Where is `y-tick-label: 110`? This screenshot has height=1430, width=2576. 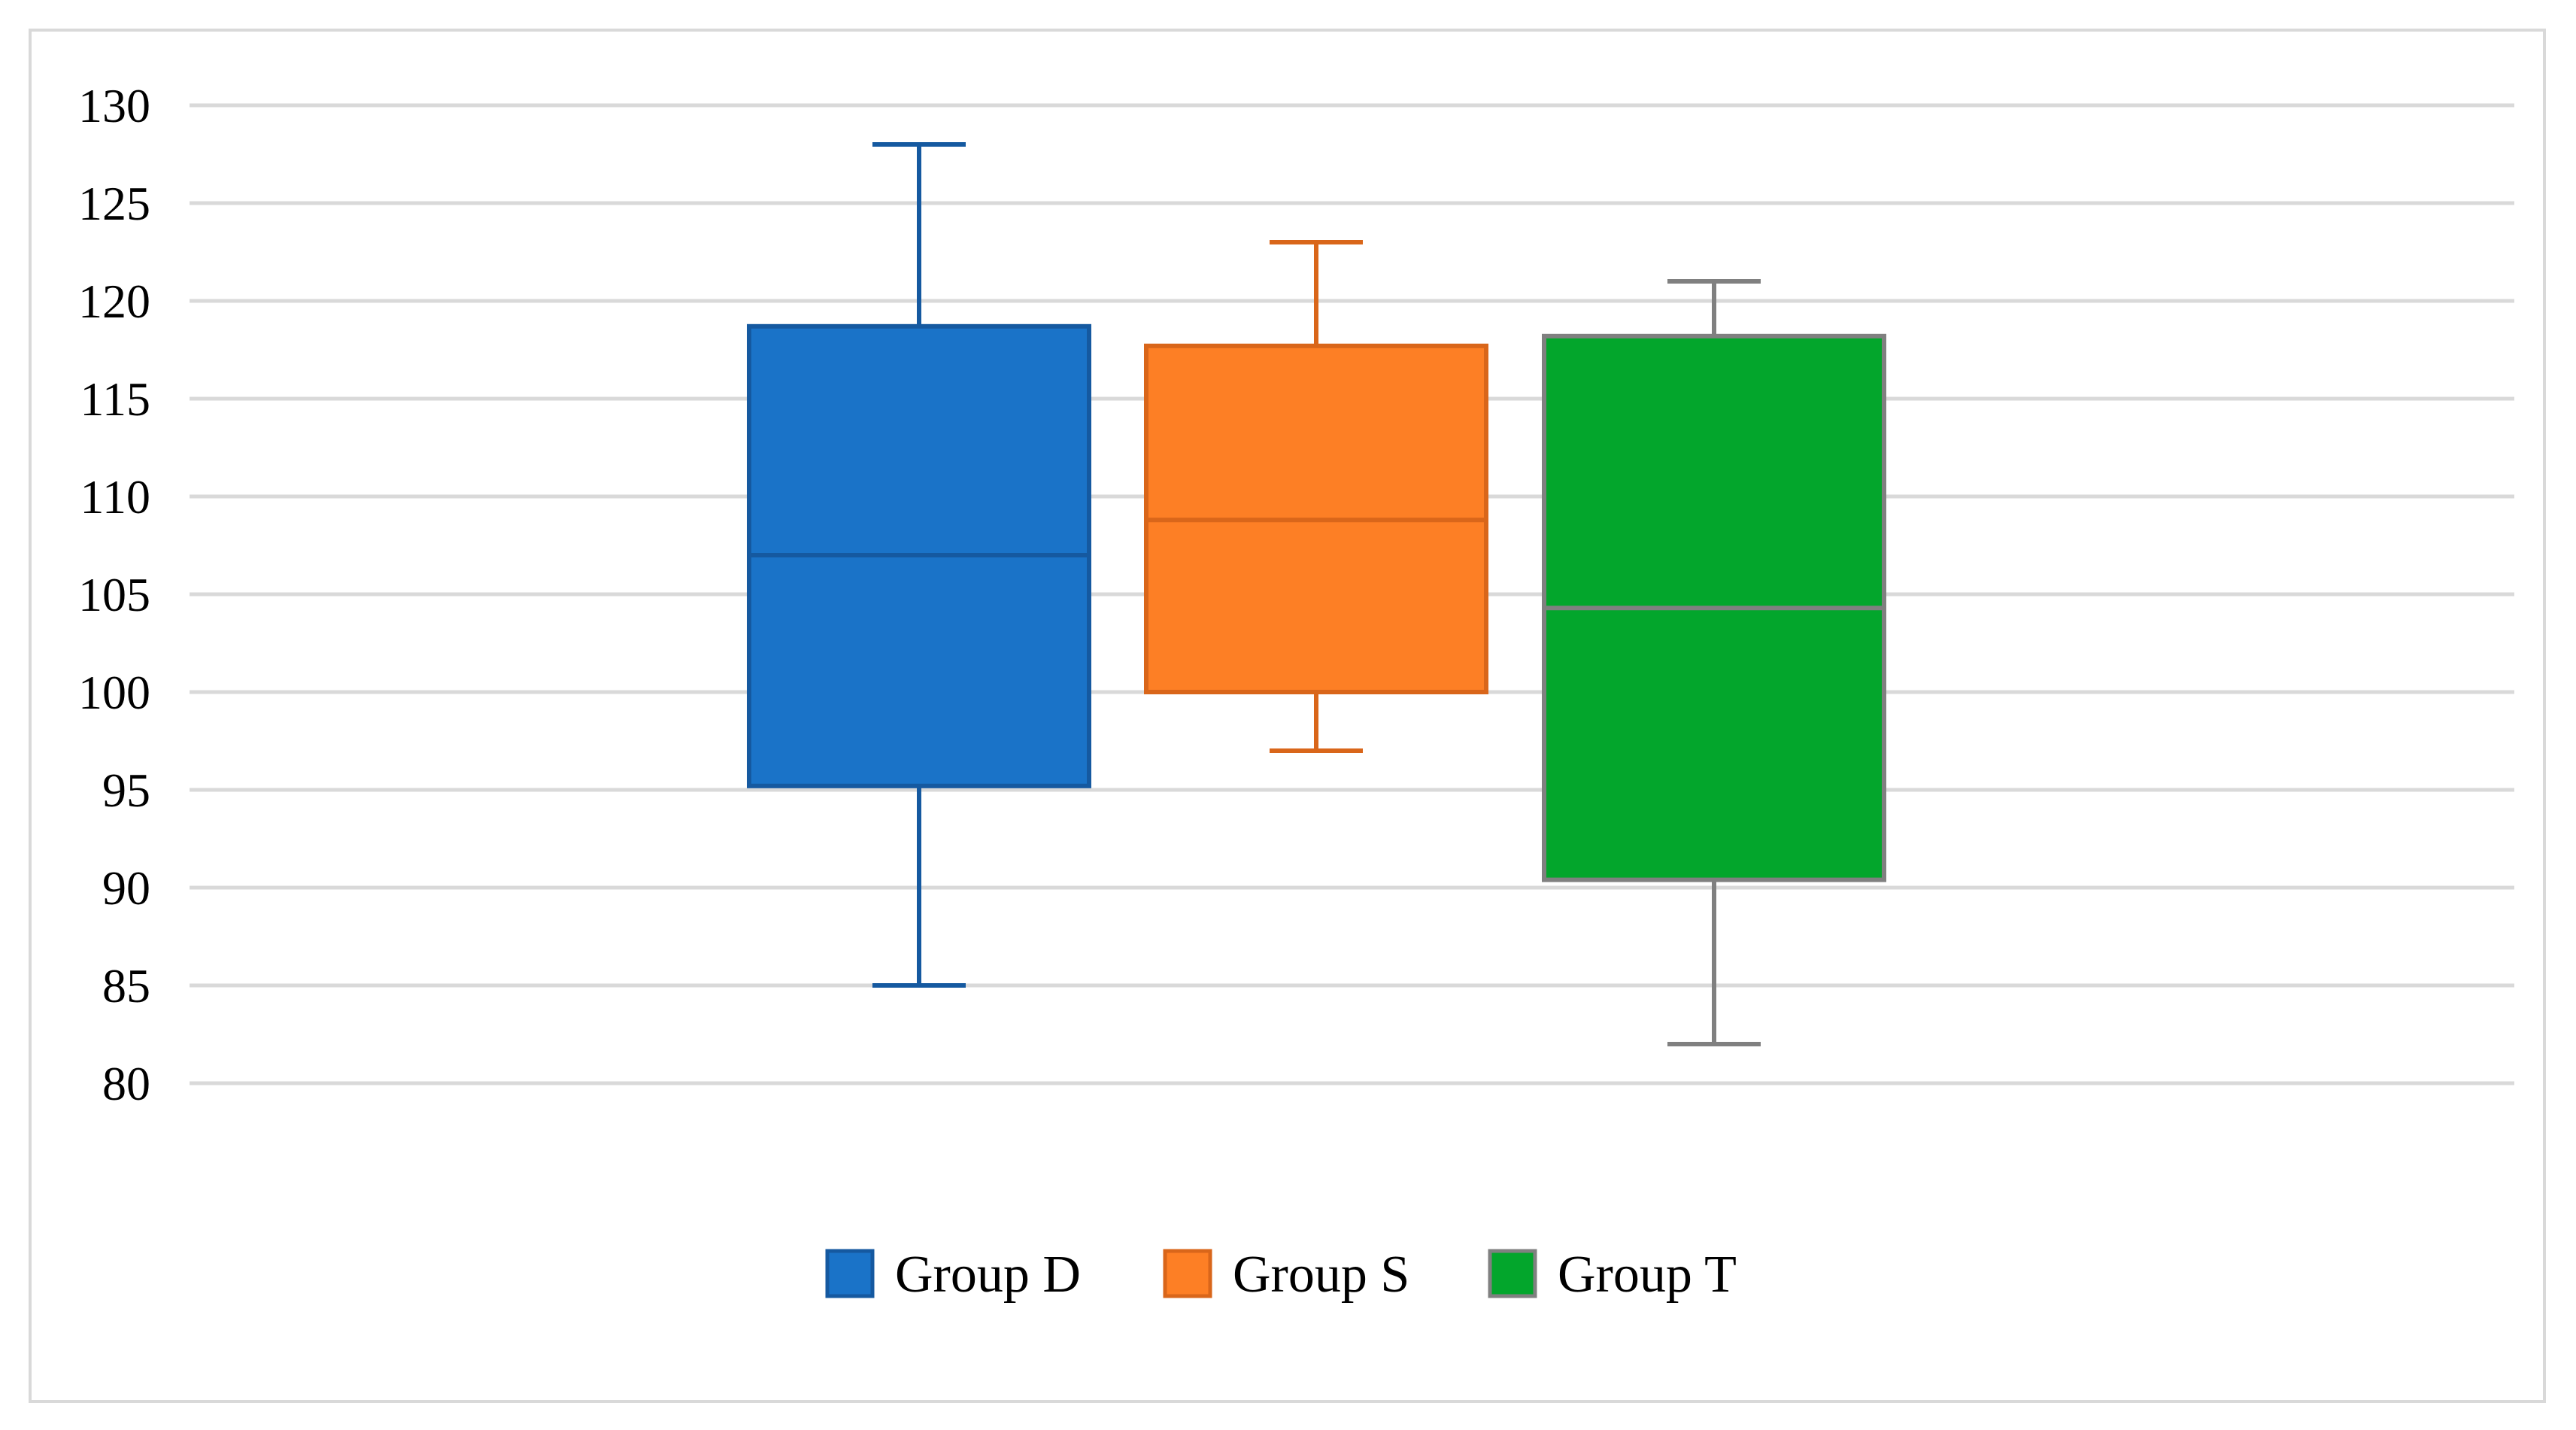
y-tick-label: 110 is located at coordinates (115, 497).